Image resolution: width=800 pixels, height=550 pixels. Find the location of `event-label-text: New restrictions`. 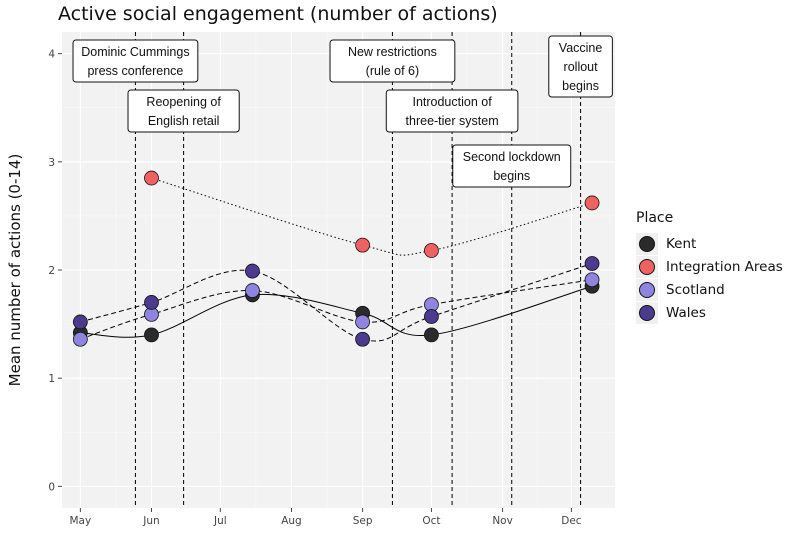

event-label-text: New restrictions is located at coordinates (392, 52).